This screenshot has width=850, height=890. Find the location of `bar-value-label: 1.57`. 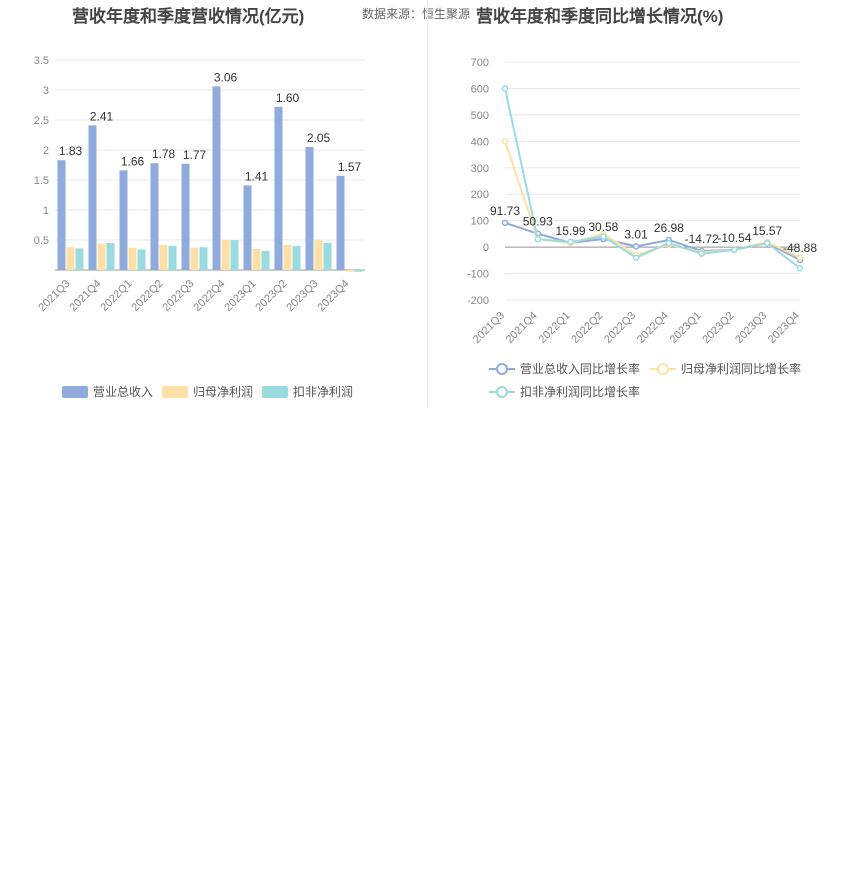

bar-value-label: 1.57 is located at coordinates (350, 167).